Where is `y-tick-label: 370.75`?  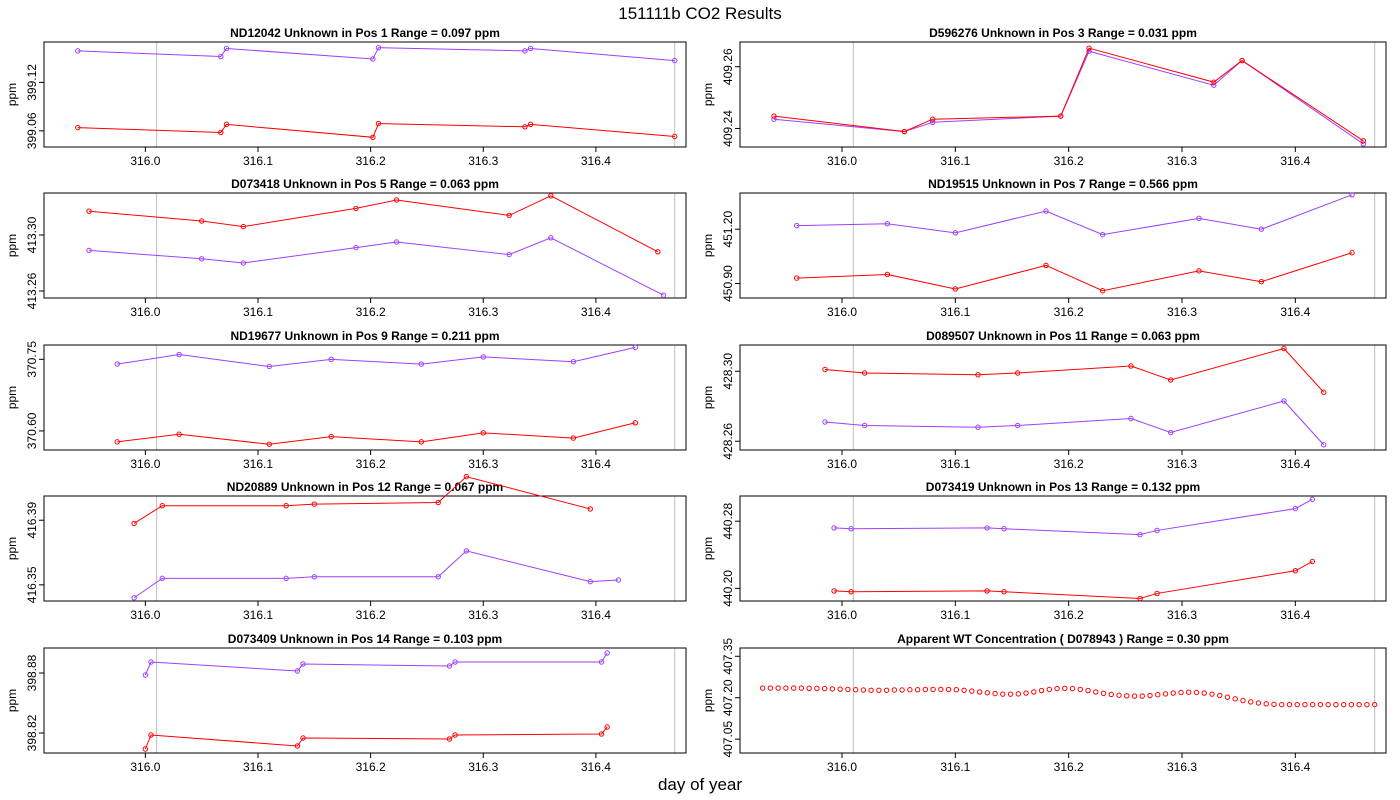 y-tick-label: 370.75 is located at coordinates (32, 359).